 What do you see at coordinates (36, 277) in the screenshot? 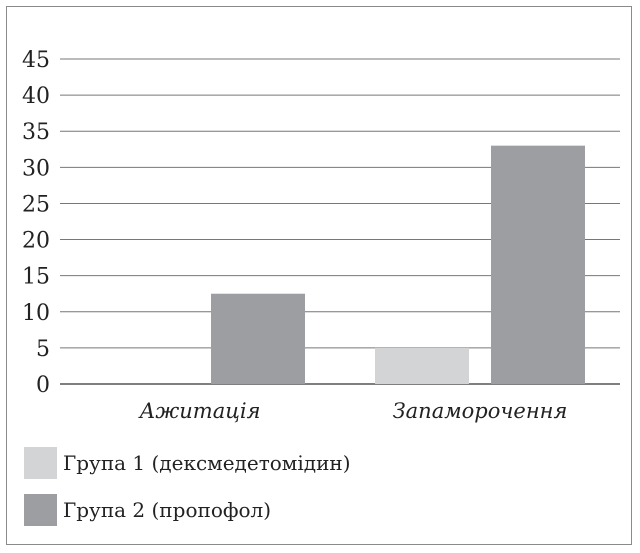
I see `y-tick-label: 15` at bounding box center [36, 277].